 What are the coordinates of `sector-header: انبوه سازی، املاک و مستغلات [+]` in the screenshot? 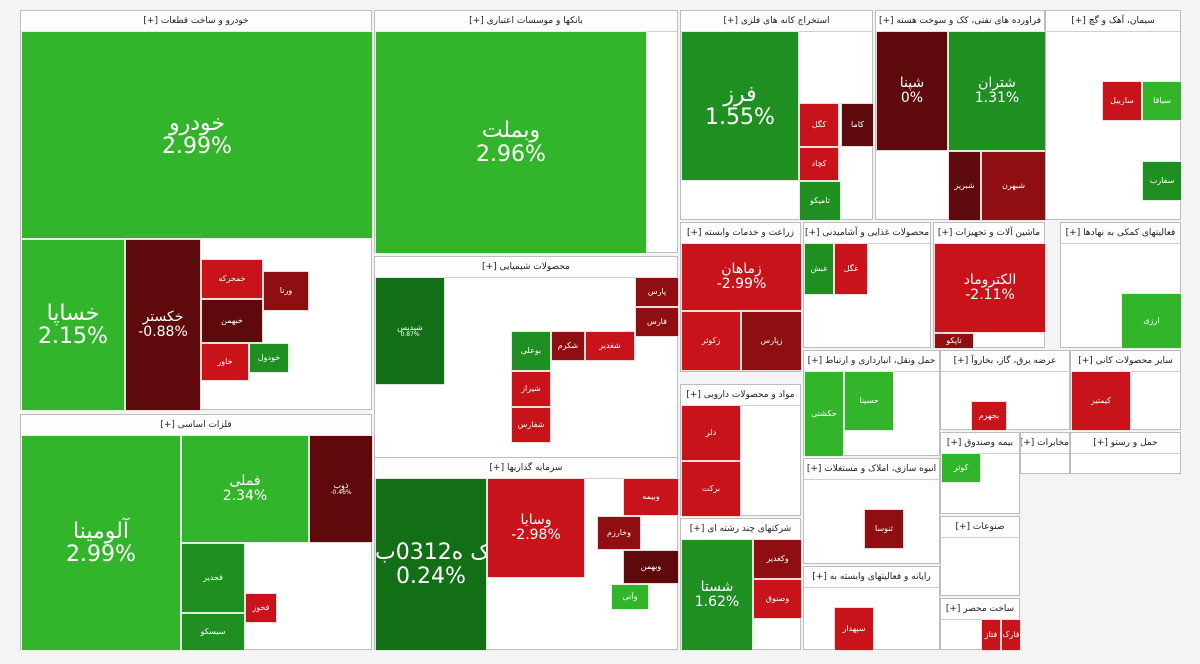 It's located at (871, 469).